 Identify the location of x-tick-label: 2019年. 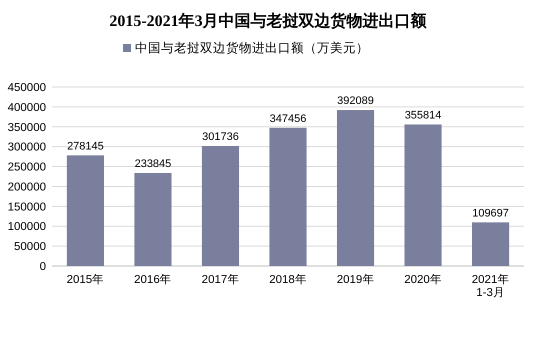
(355, 279).